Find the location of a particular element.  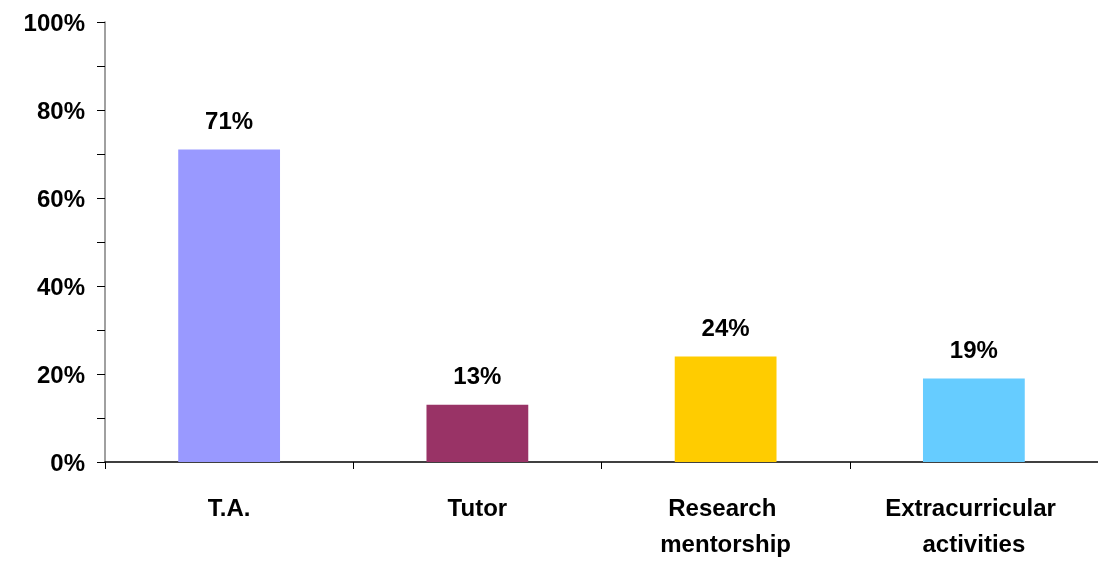

x-tick-label: Research mentorship is located at coordinates (725, 525).